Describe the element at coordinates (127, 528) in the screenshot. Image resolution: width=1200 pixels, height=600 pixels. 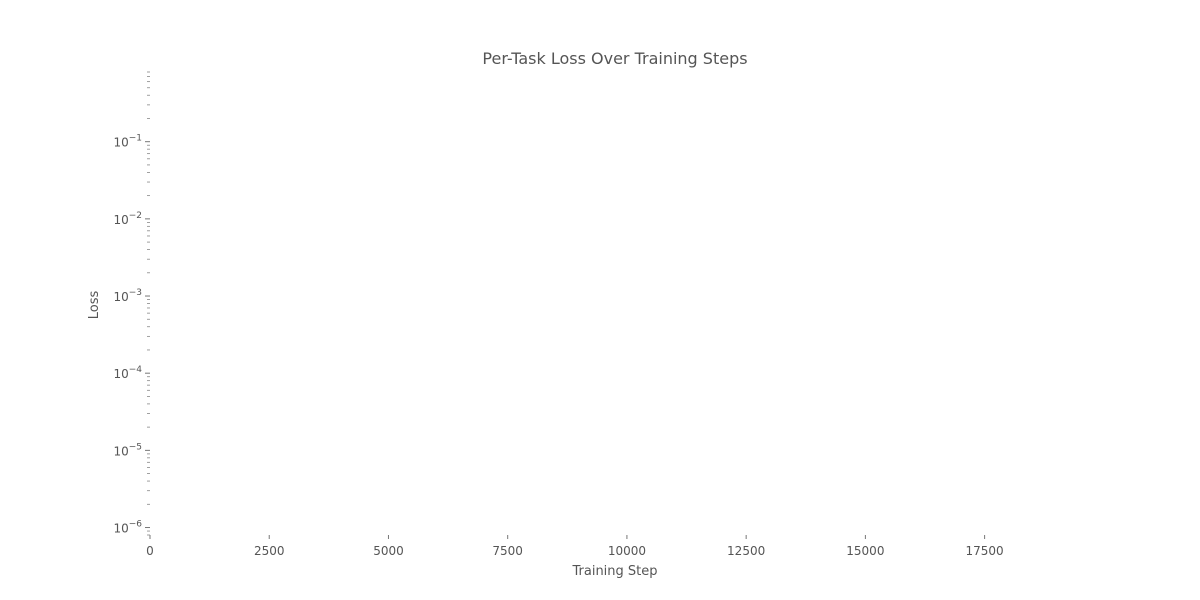
I see `y-tick-label: 10⁻⁶` at that location.